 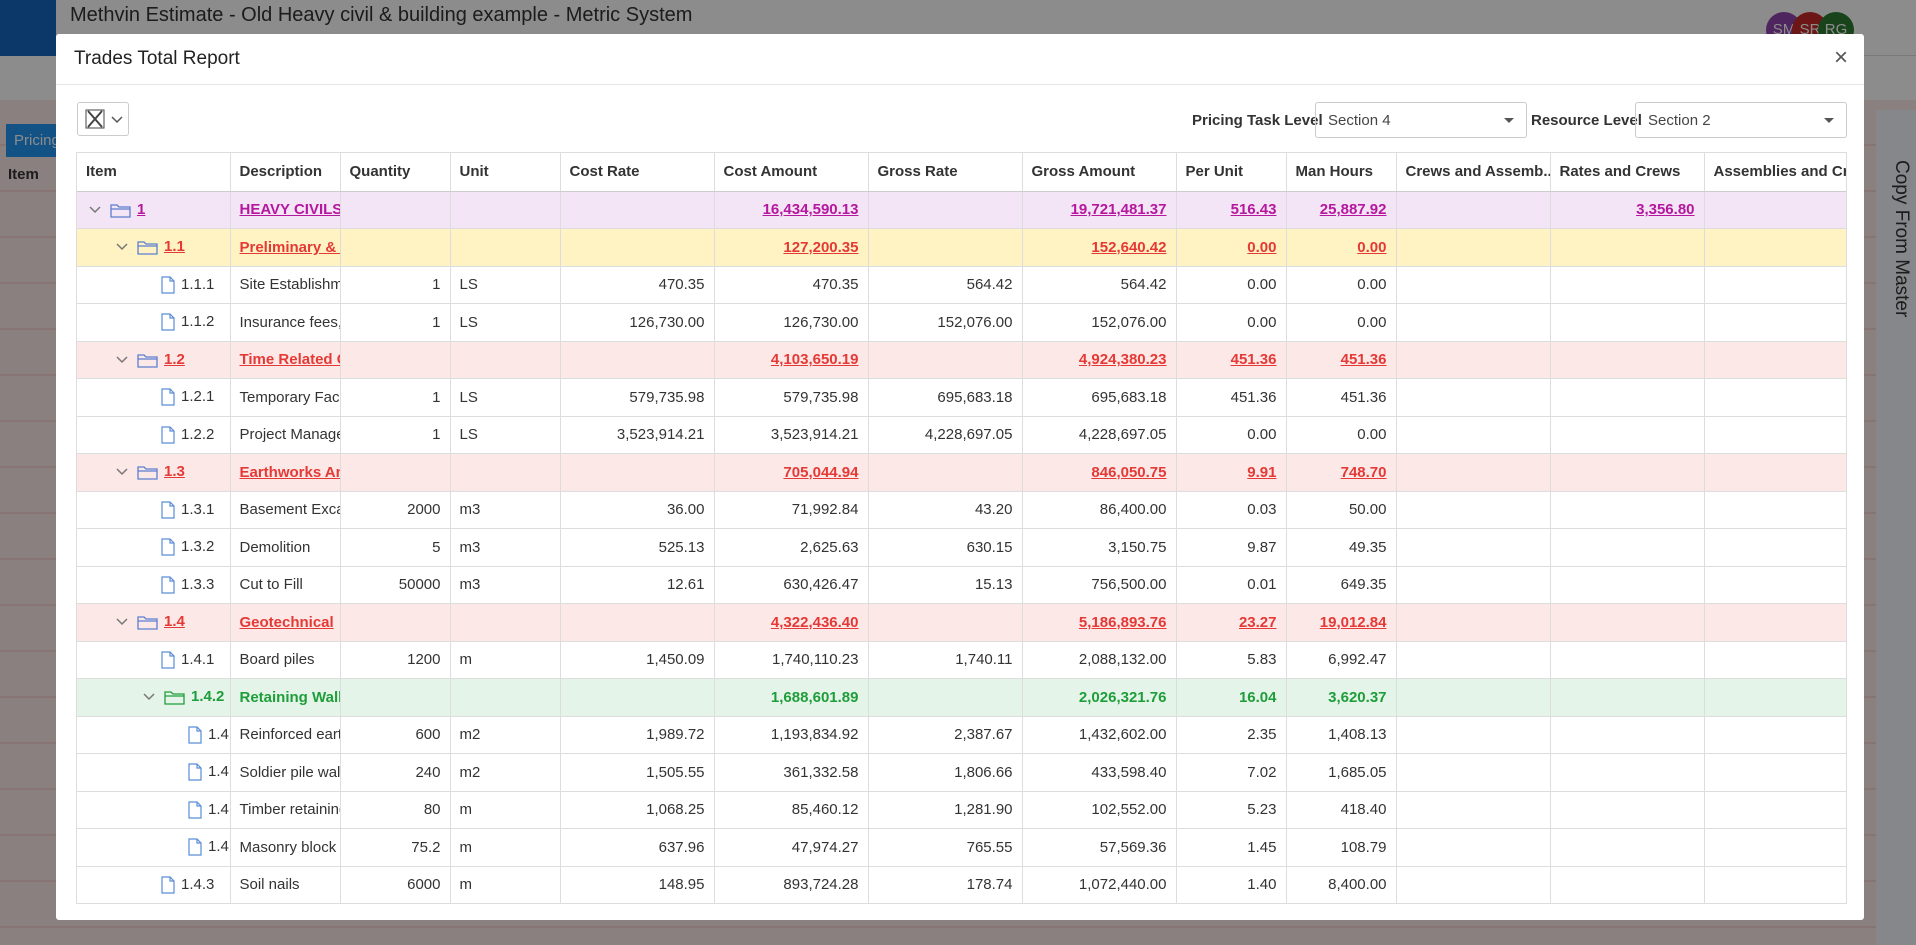 I want to click on cell-value: 4,924,380.23, so click(x=1122, y=360).